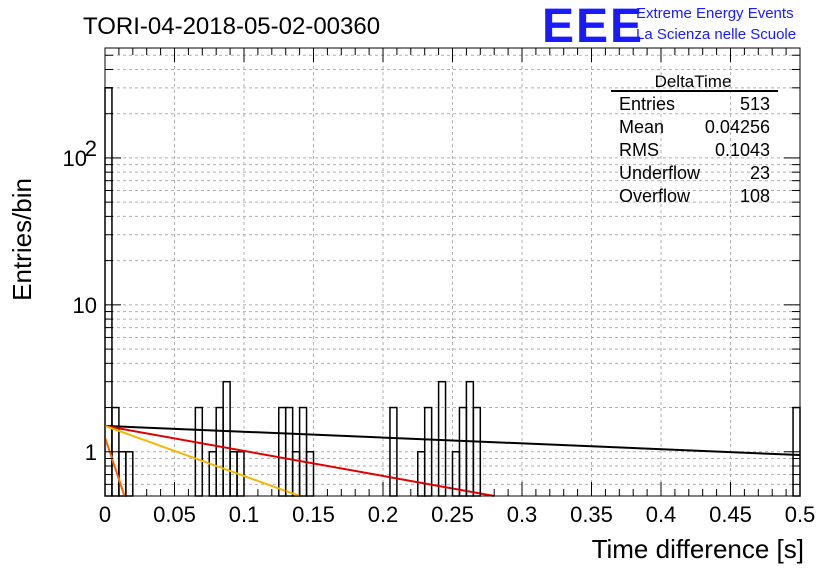  What do you see at coordinates (698, 549) in the screenshot?
I see `x-axis-title: Time difference [s]` at bounding box center [698, 549].